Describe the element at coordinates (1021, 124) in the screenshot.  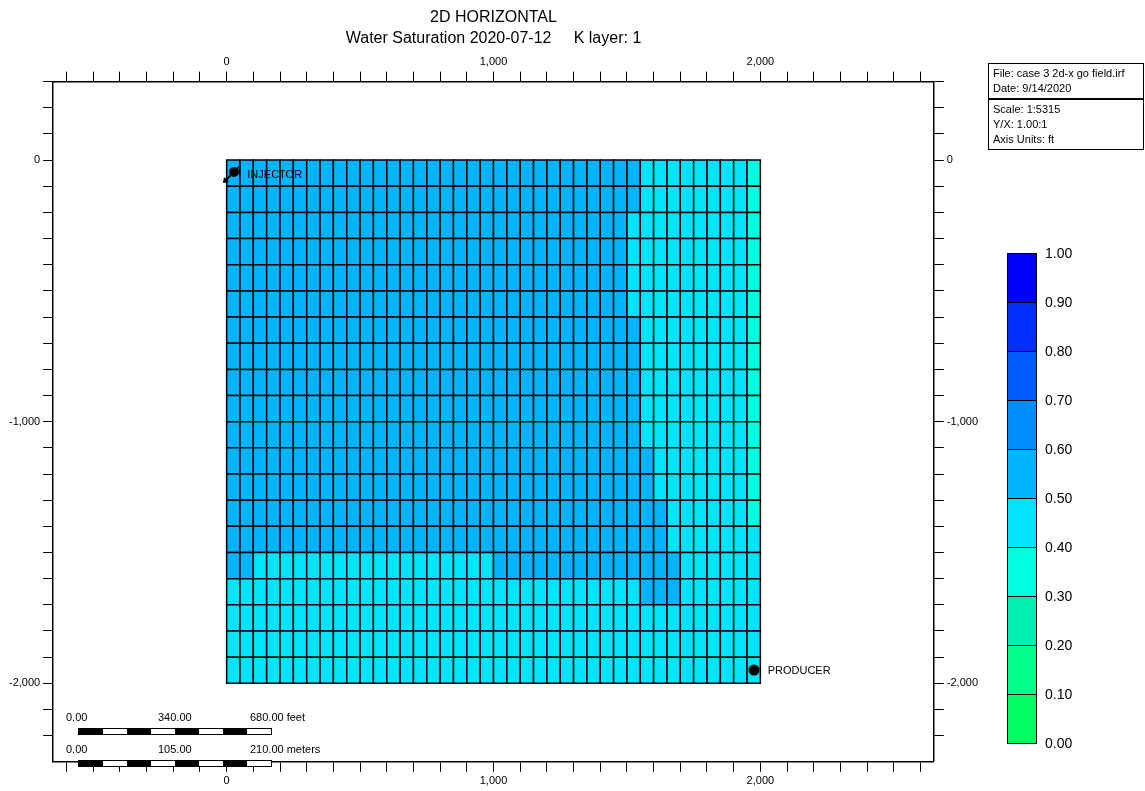
I see `text: Y/X: 1.00:1` at that location.